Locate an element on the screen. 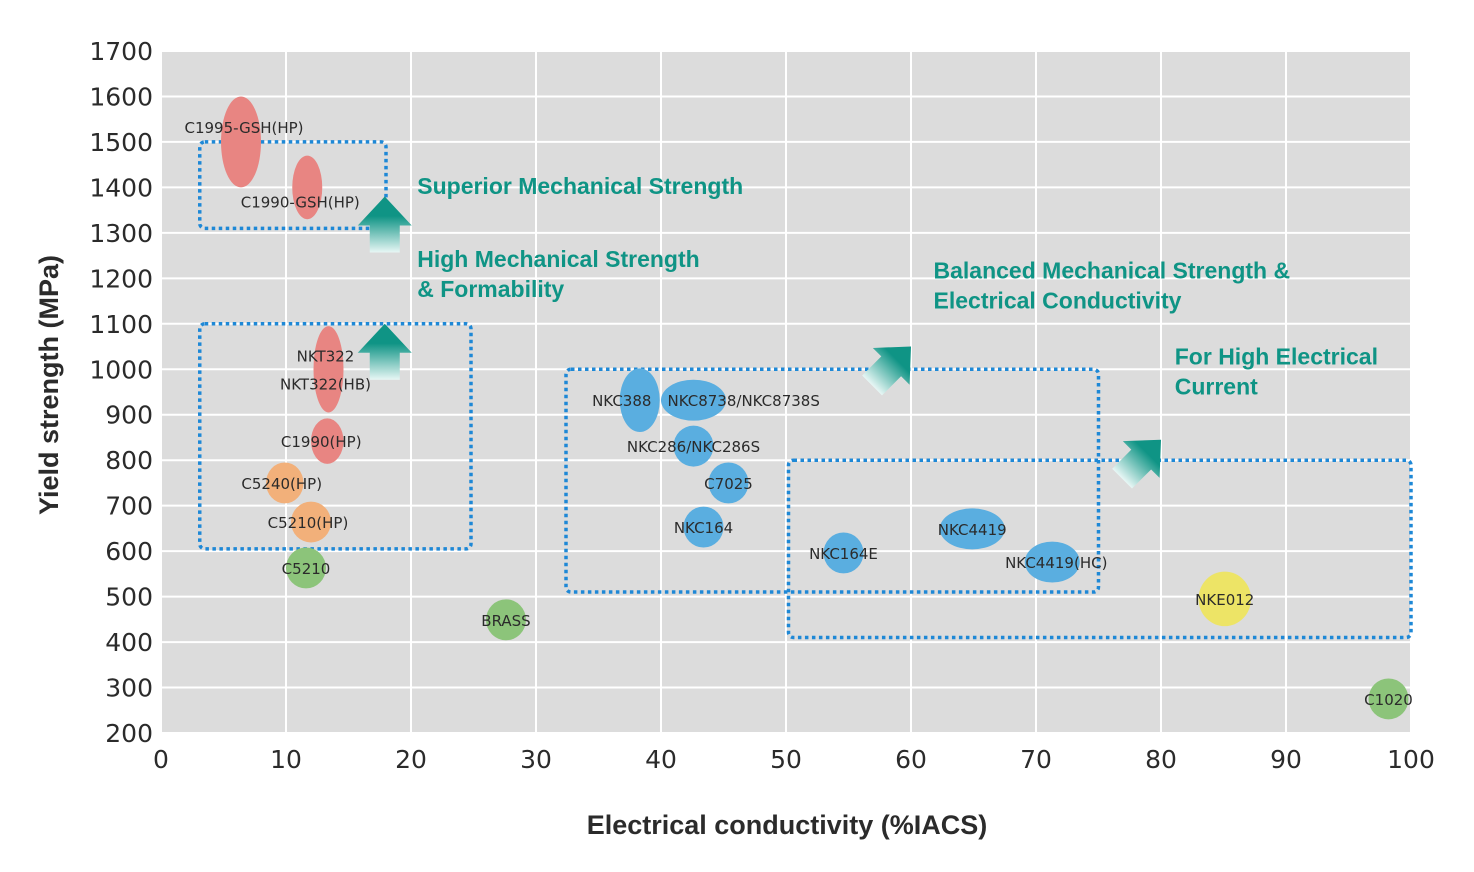 The width and height of the screenshot is (1474, 872). region-box-superior is located at coordinates (293, 185).